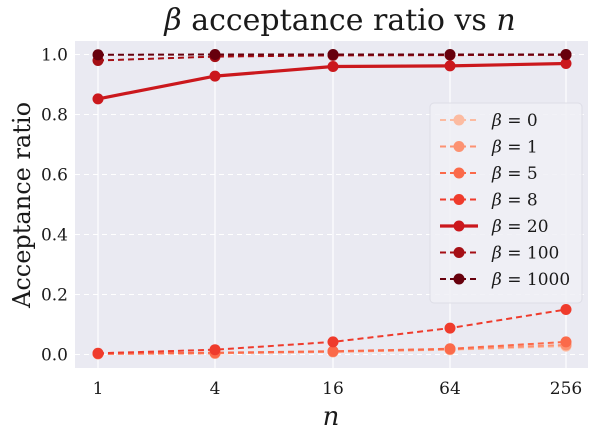 The image size is (598, 438). I want to click on y-axis-label: Acceptance ratio, so click(22, 205).